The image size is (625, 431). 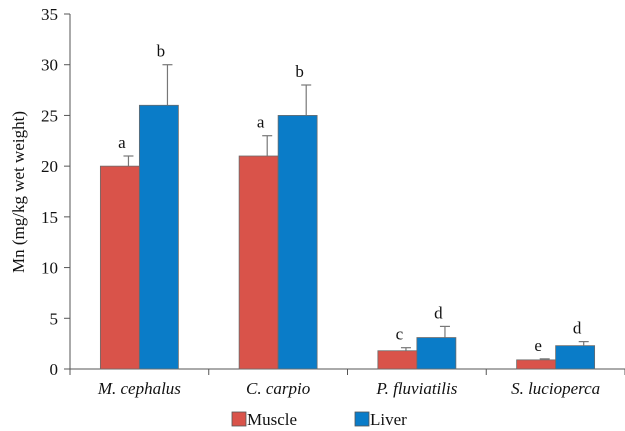 What do you see at coordinates (388, 419) in the screenshot?
I see `legend-label-liver: Liver` at bounding box center [388, 419].